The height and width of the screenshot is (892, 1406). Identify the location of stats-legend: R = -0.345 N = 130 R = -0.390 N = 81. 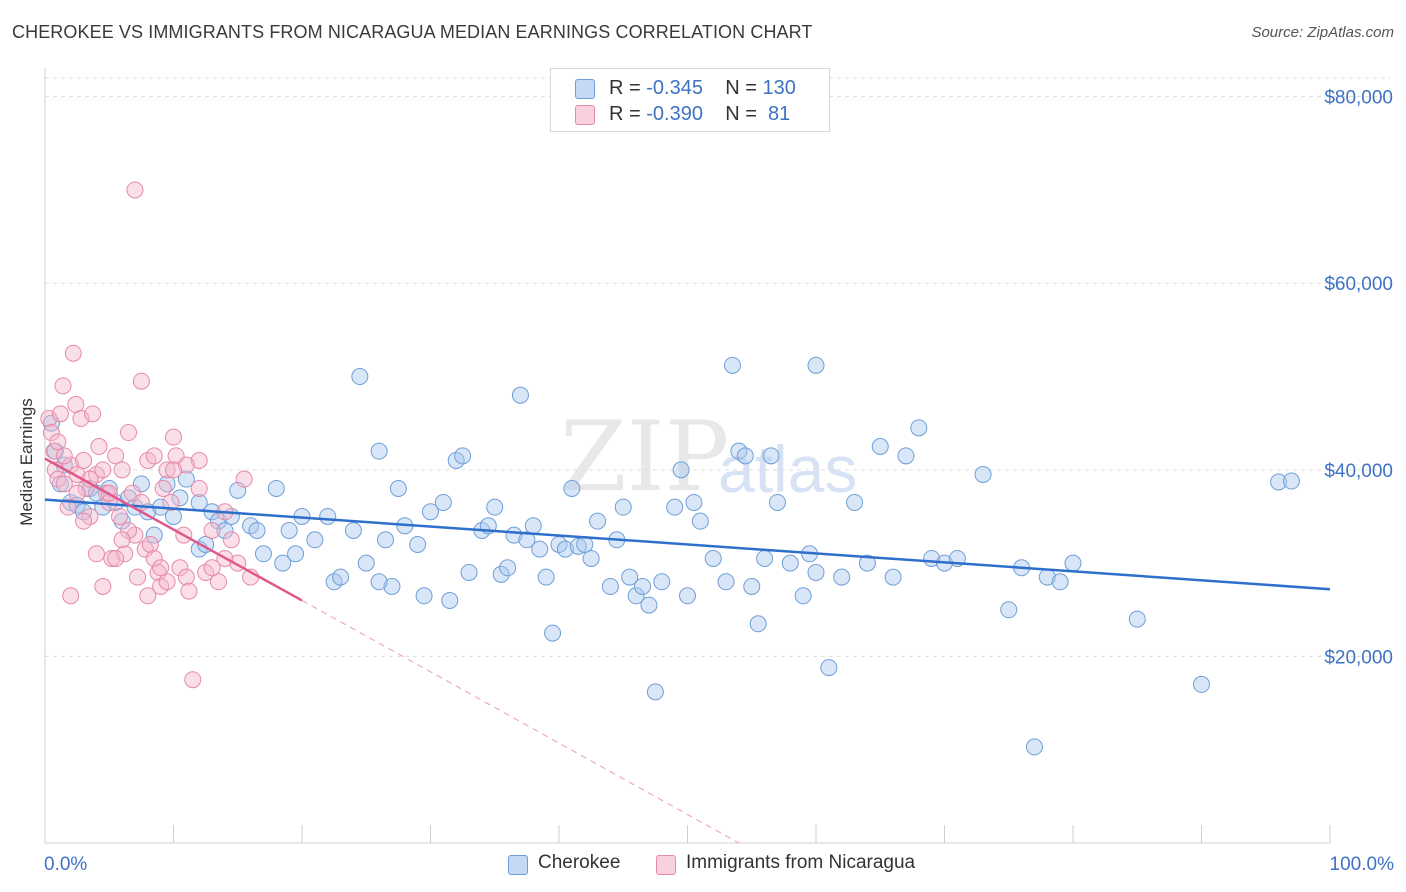
(690, 100).